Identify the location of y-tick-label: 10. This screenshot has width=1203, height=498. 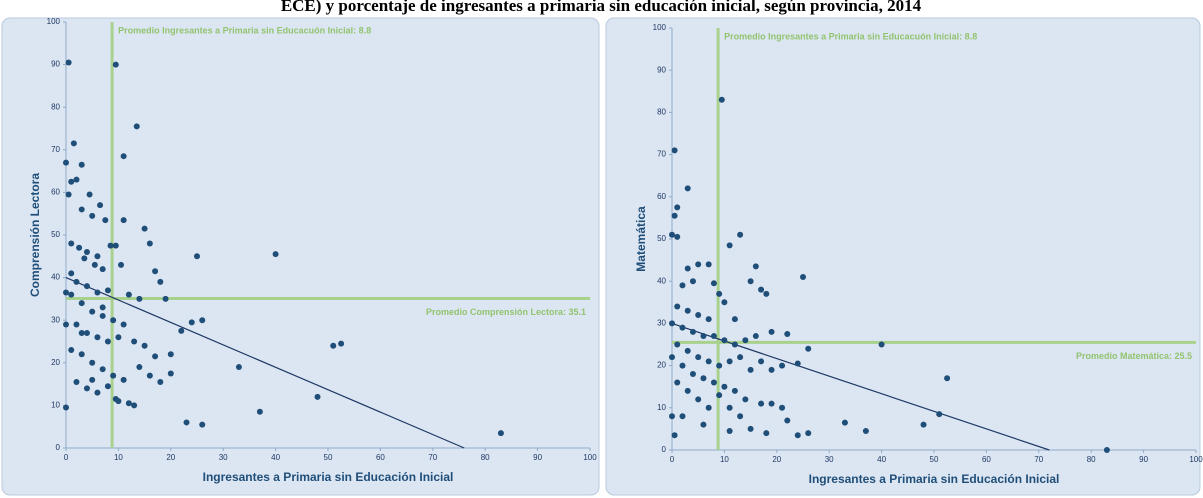
(661, 407).